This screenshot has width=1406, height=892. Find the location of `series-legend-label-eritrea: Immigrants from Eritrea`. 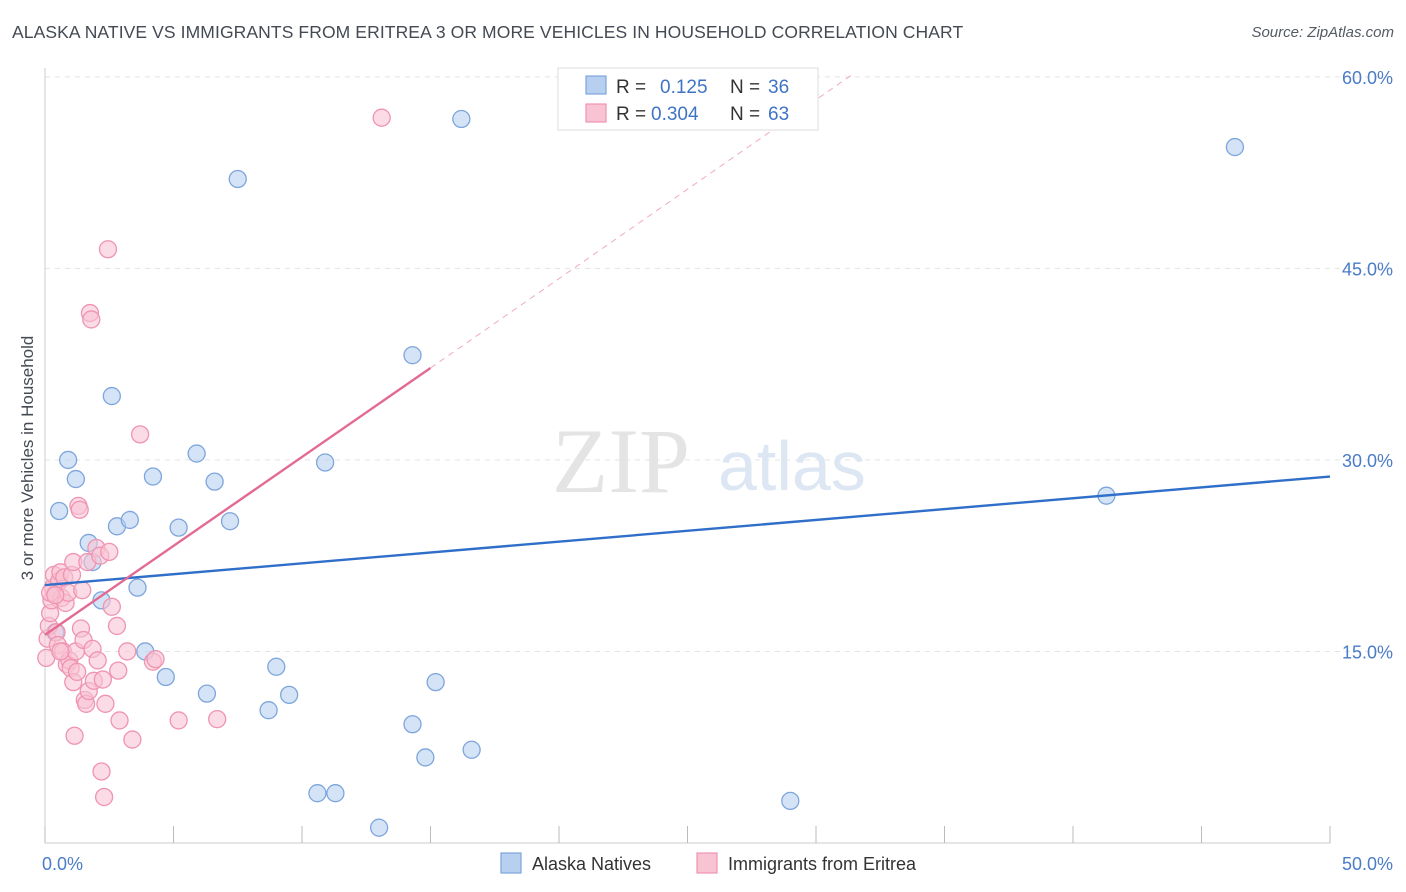

series-legend-label-eritrea: Immigrants from Eritrea is located at coordinates (822, 864).